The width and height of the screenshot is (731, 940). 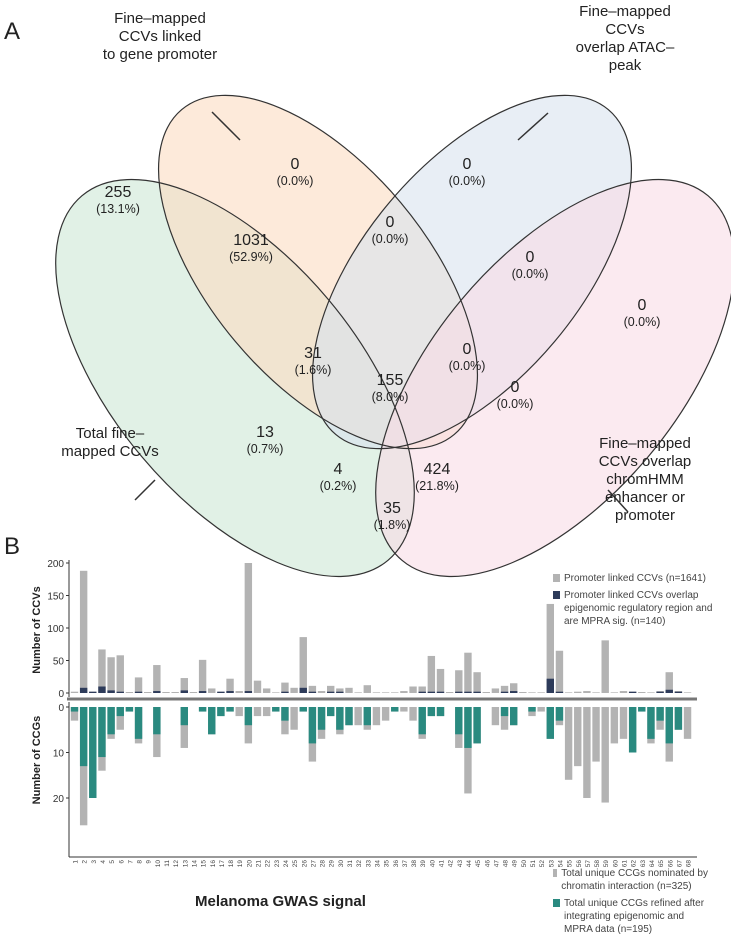 What do you see at coordinates (118, 200) in the screenshot?
I see `venn-region-total: 255 (13.1%)` at bounding box center [118, 200].